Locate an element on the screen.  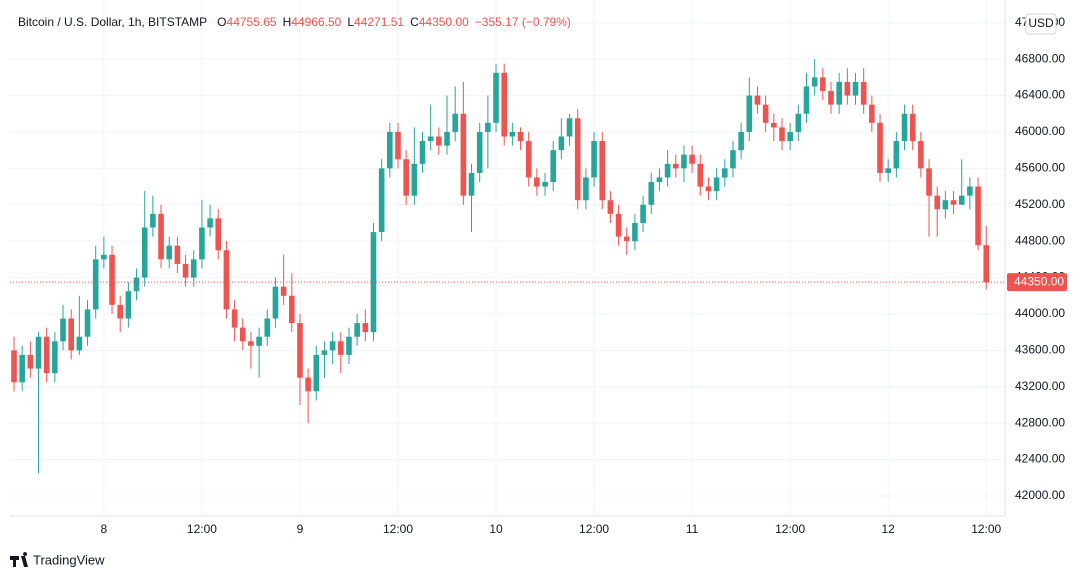
y-tick-label: 44800.00 is located at coordinates (1040, 240).